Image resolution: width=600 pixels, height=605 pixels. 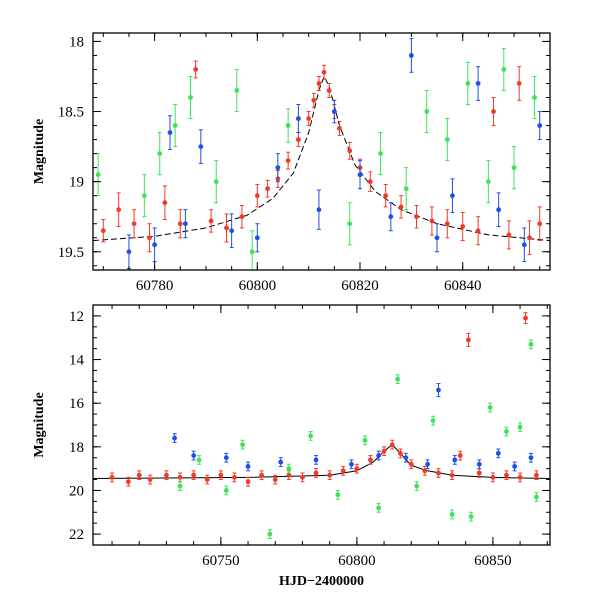 I want to click on y-tick-label: 18, so click(x=76, y=42).